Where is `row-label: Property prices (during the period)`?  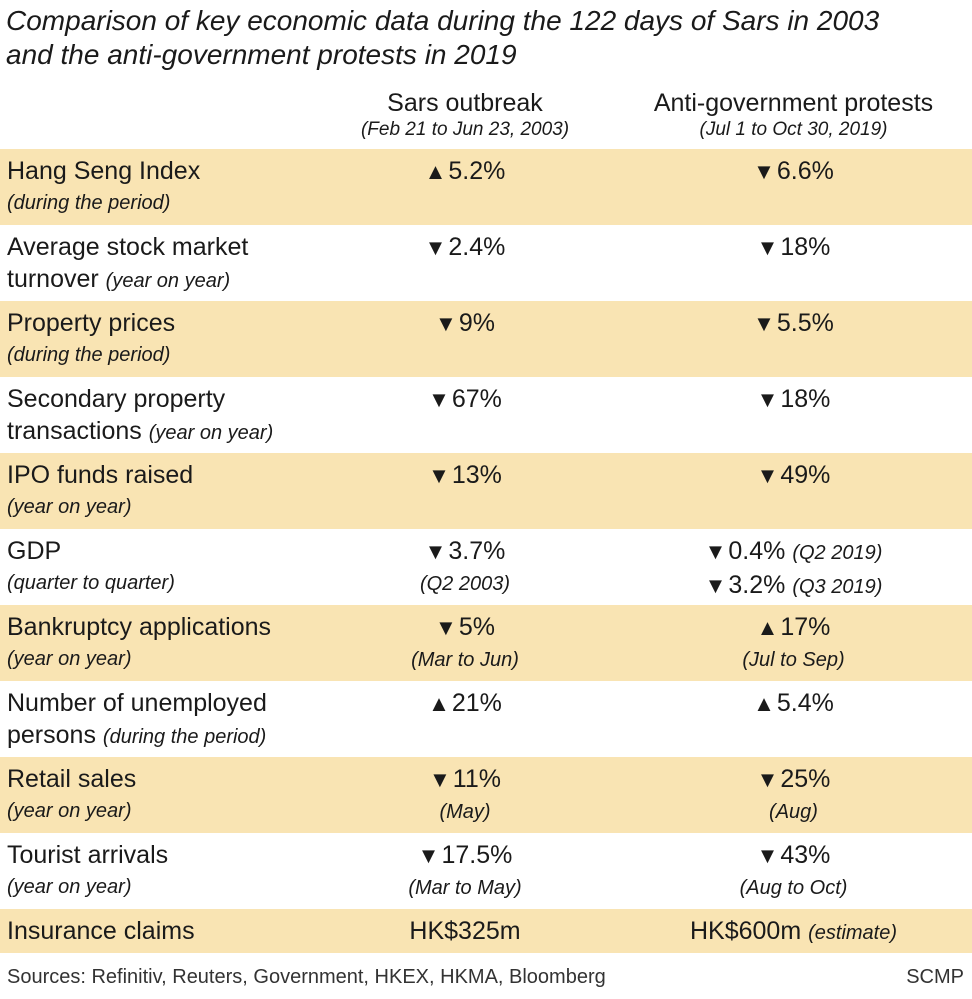 row-label: Property prices (during the period) is located at coordinates (91, 337).